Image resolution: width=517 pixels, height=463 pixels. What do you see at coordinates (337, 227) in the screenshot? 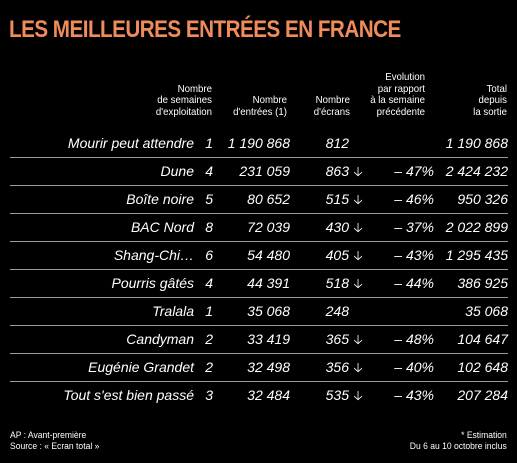
I see `screens-value: 430` at bounding box center [337, 227].